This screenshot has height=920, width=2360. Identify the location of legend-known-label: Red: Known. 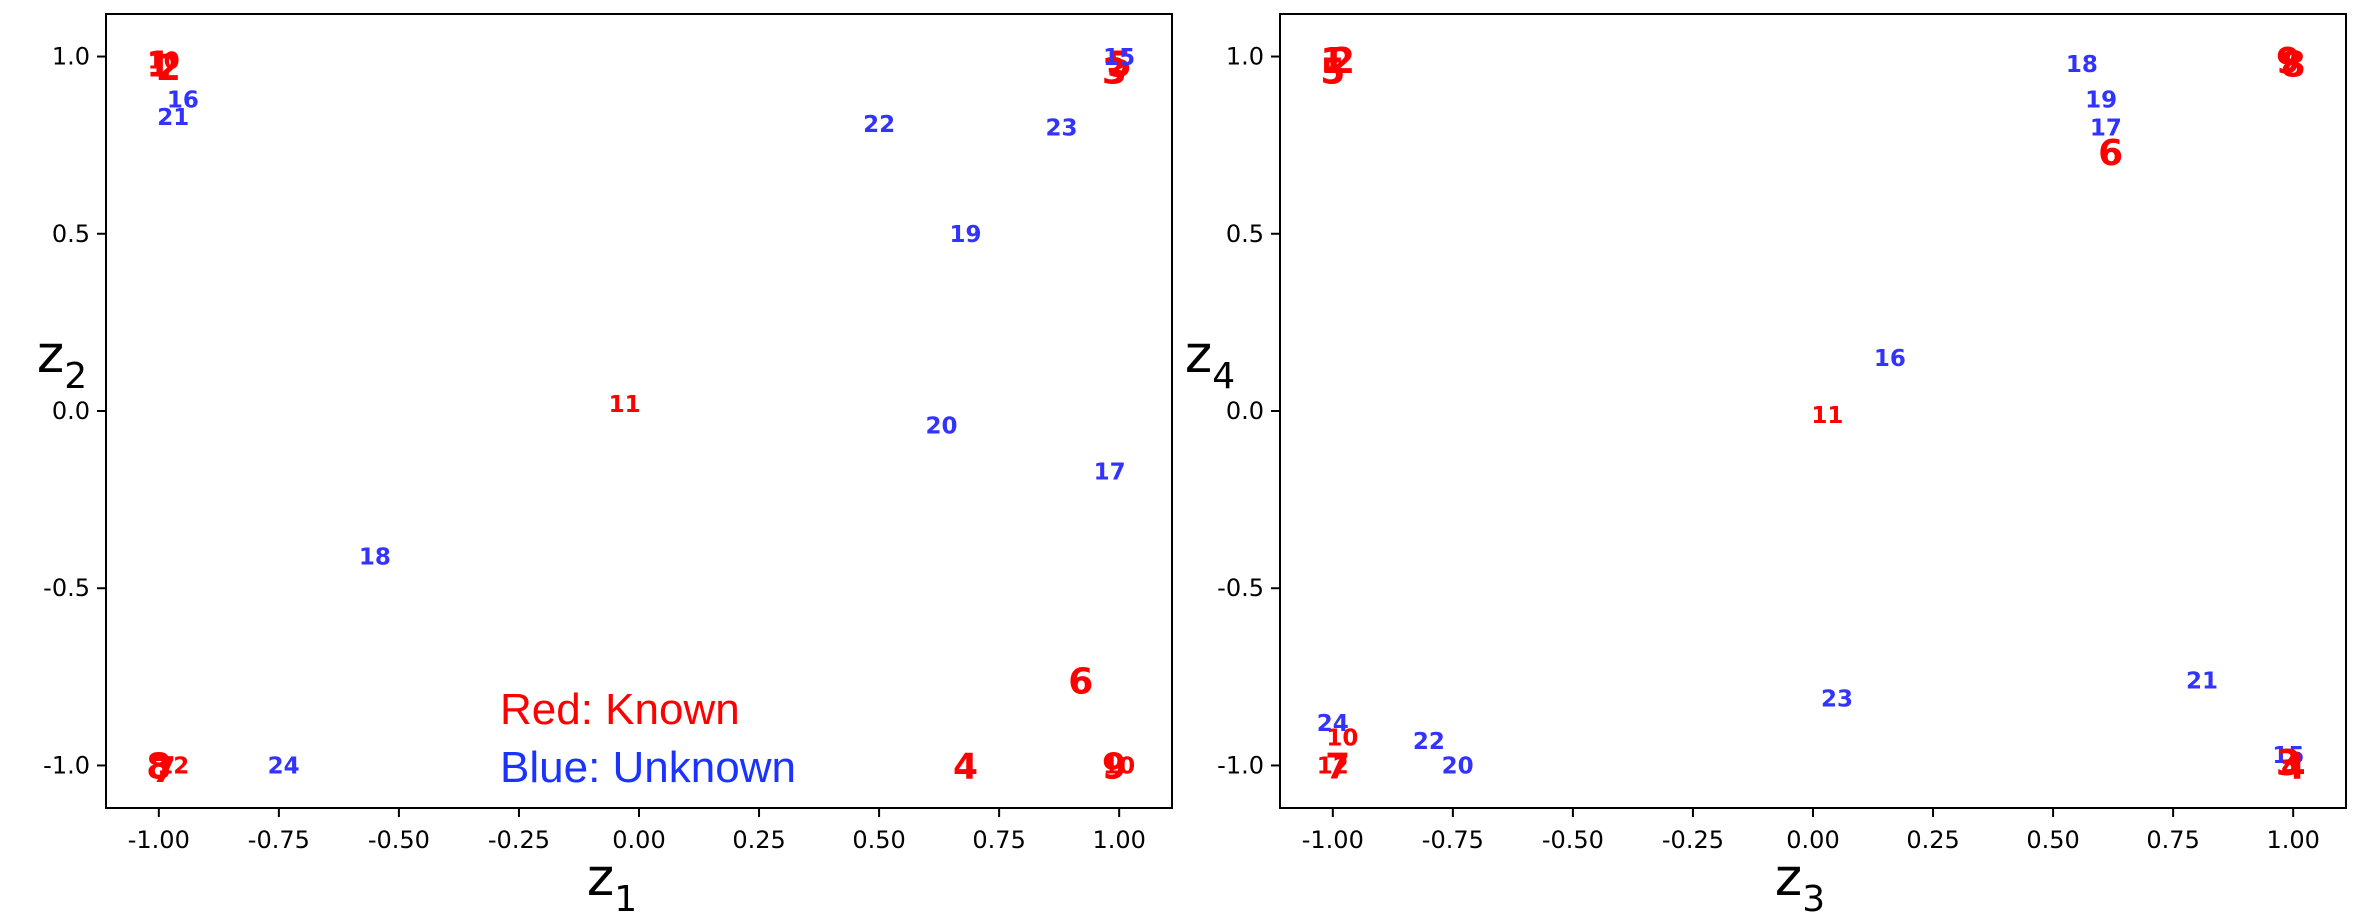
(620, 709).